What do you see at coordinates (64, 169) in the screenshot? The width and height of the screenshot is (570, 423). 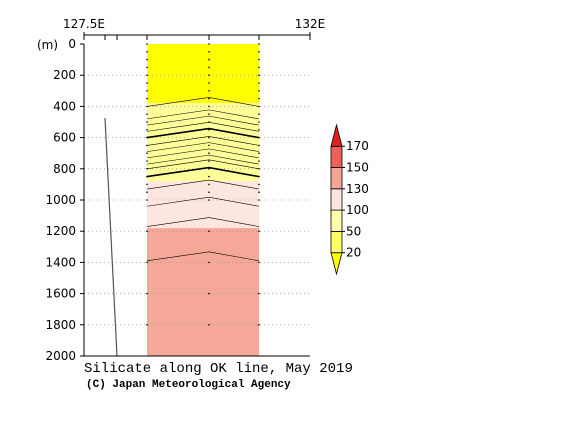 I see `y-tick-label: 800` at bounding box center [64, 169].